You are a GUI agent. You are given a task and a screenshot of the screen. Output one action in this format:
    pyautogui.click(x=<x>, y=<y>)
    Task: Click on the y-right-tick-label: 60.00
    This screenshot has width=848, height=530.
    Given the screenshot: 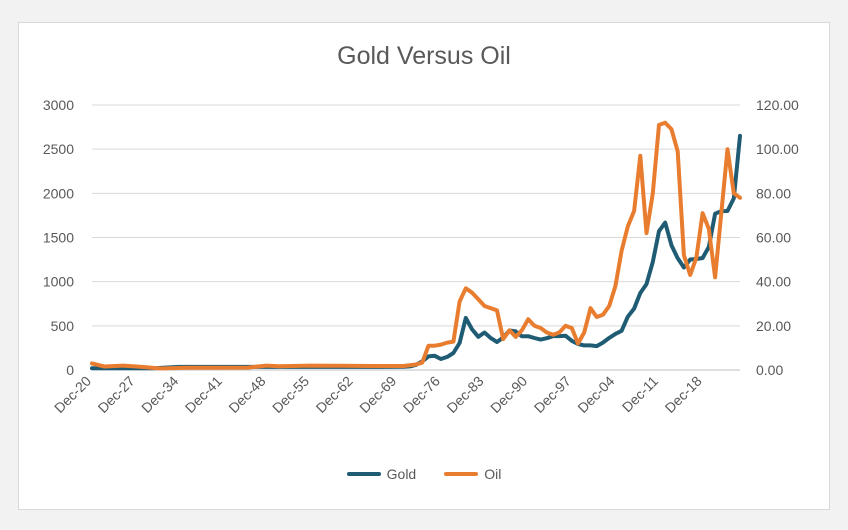 What is the action you would take?
    pyautogui.click(x=773, y=238)
    